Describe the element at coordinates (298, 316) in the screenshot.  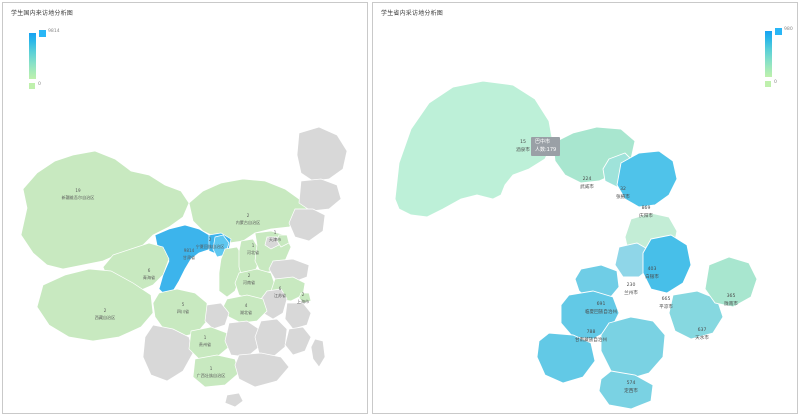
I see `province-zhejiang` at that location.